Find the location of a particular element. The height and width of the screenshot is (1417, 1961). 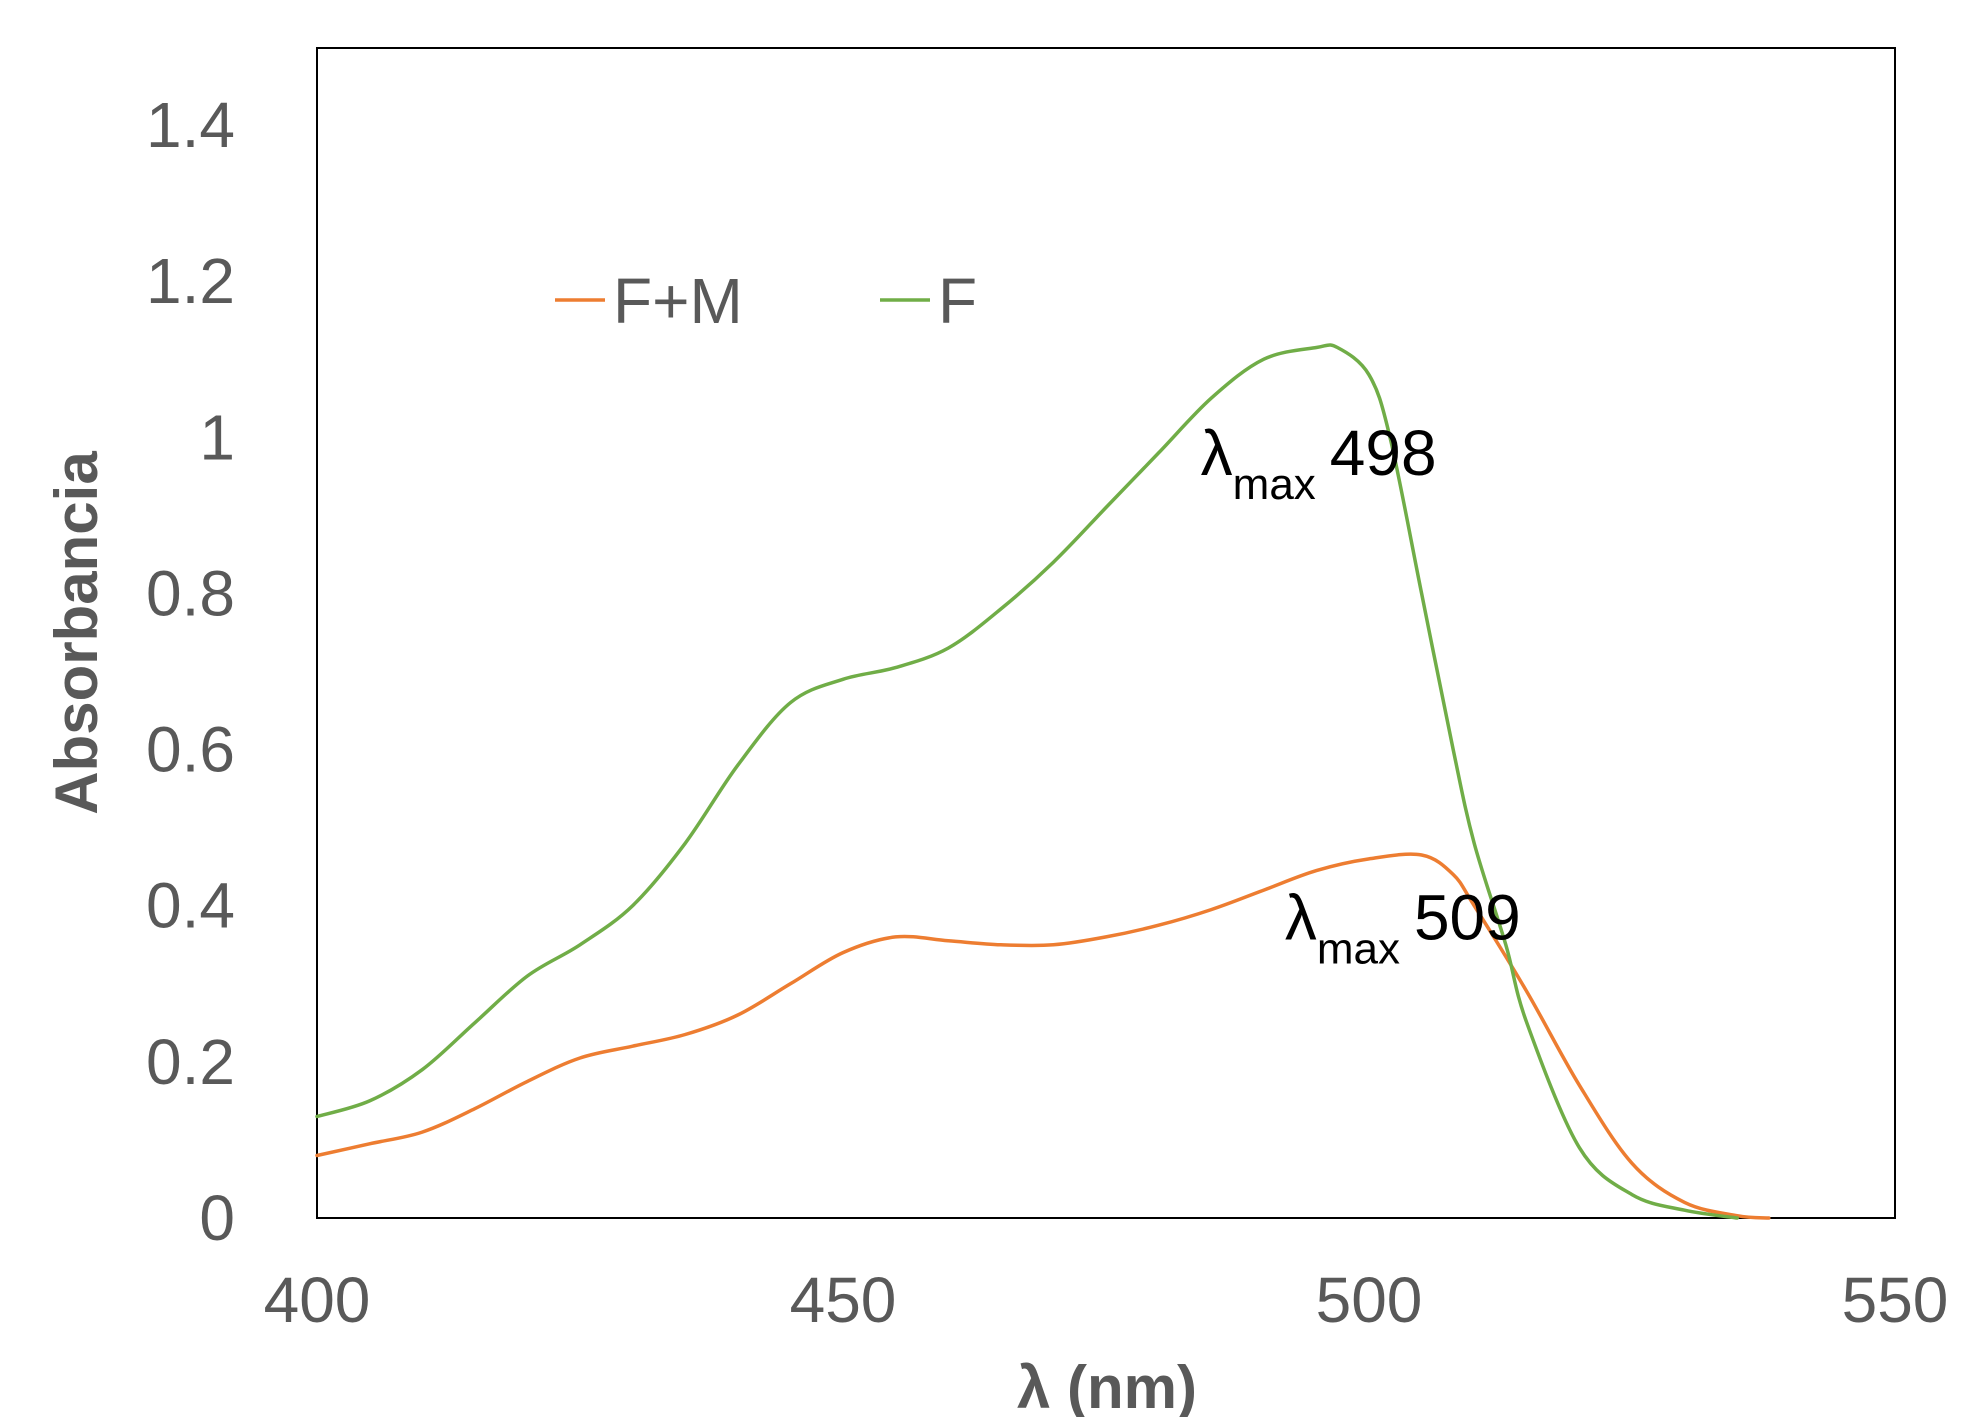

y-tick-label: 1.4 is located at coordinates (190, 125).